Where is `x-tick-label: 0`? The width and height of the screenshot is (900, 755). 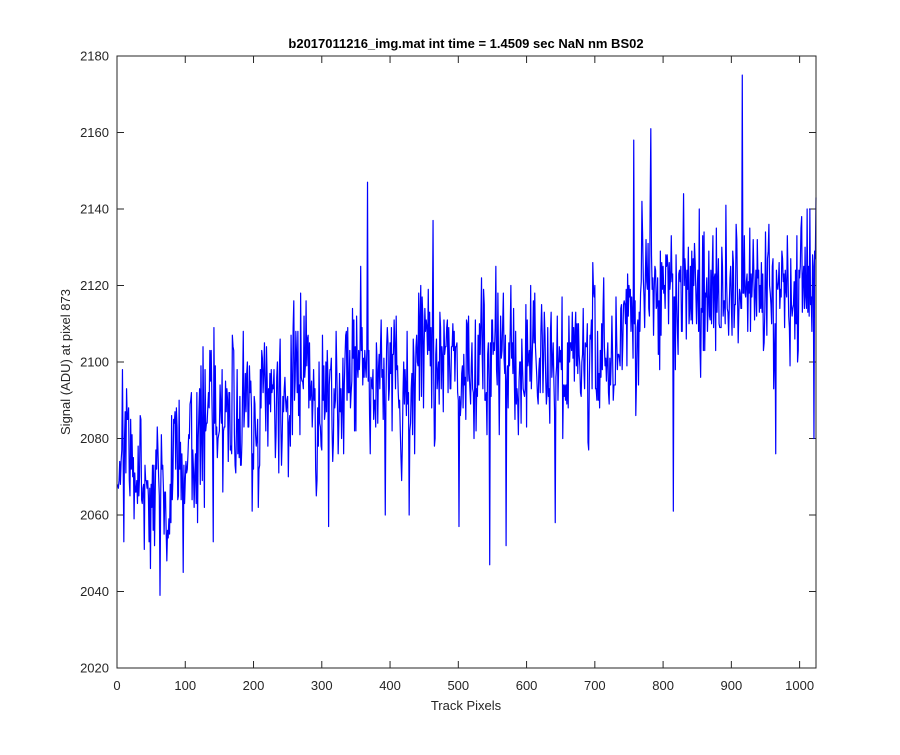 x-tick-label: 0 is located at coordinates (116, 685).